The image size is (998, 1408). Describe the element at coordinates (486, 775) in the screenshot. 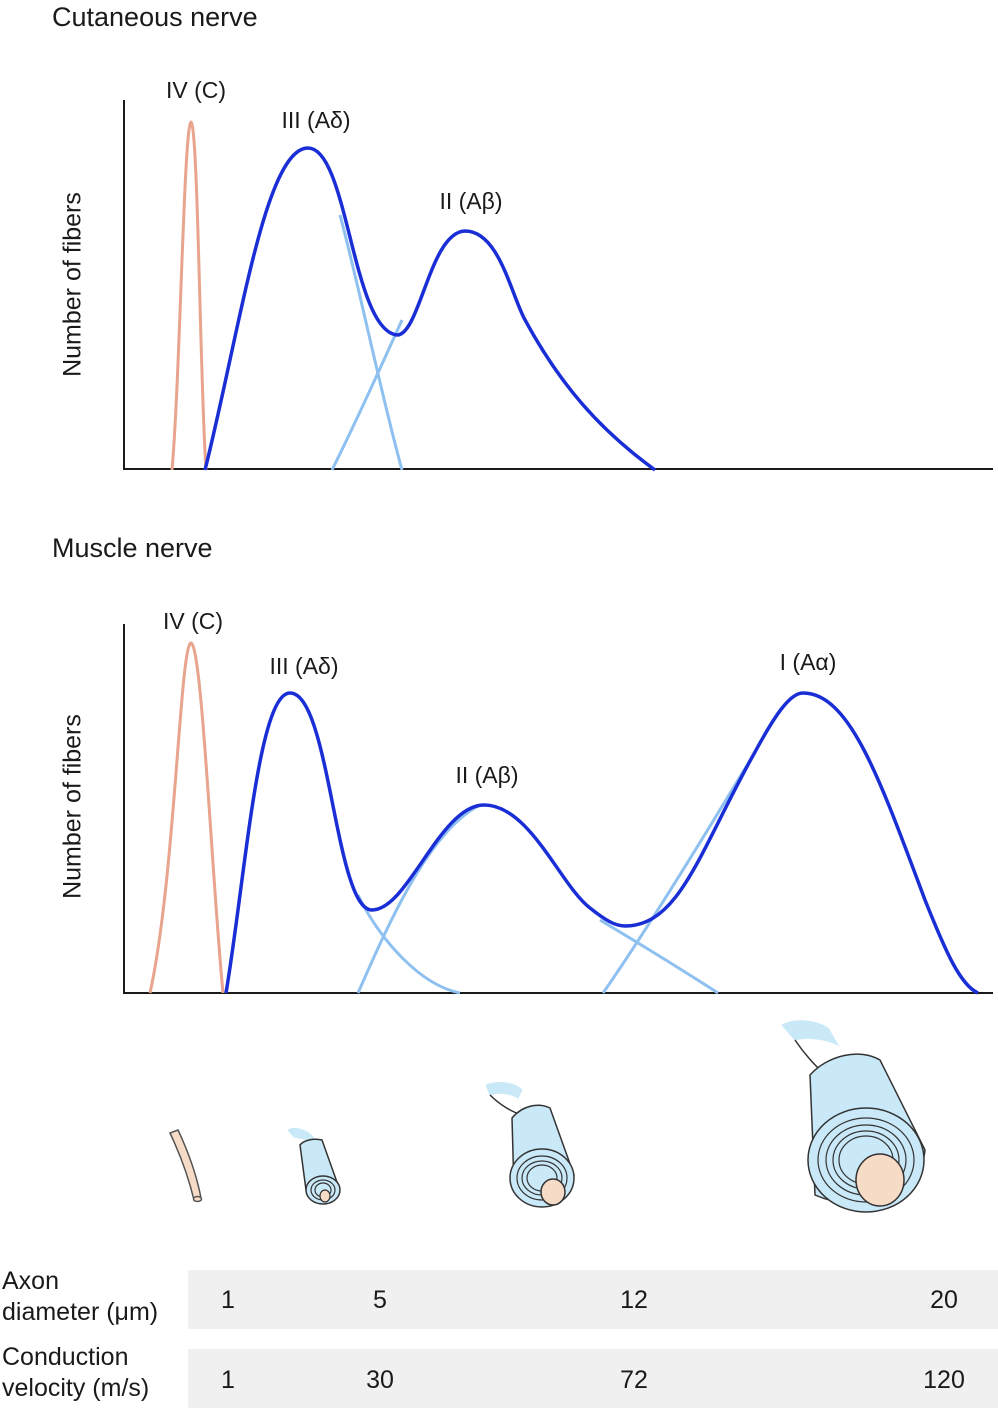

I see `muscle-ii-label: II (Aβ)` at that location.